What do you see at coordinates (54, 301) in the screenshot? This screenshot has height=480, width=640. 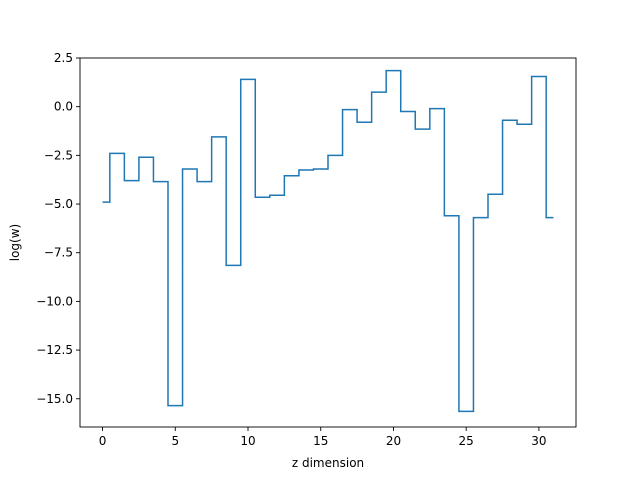 I see `y-tick-label: −10.0` at bounding box center [54, 301].